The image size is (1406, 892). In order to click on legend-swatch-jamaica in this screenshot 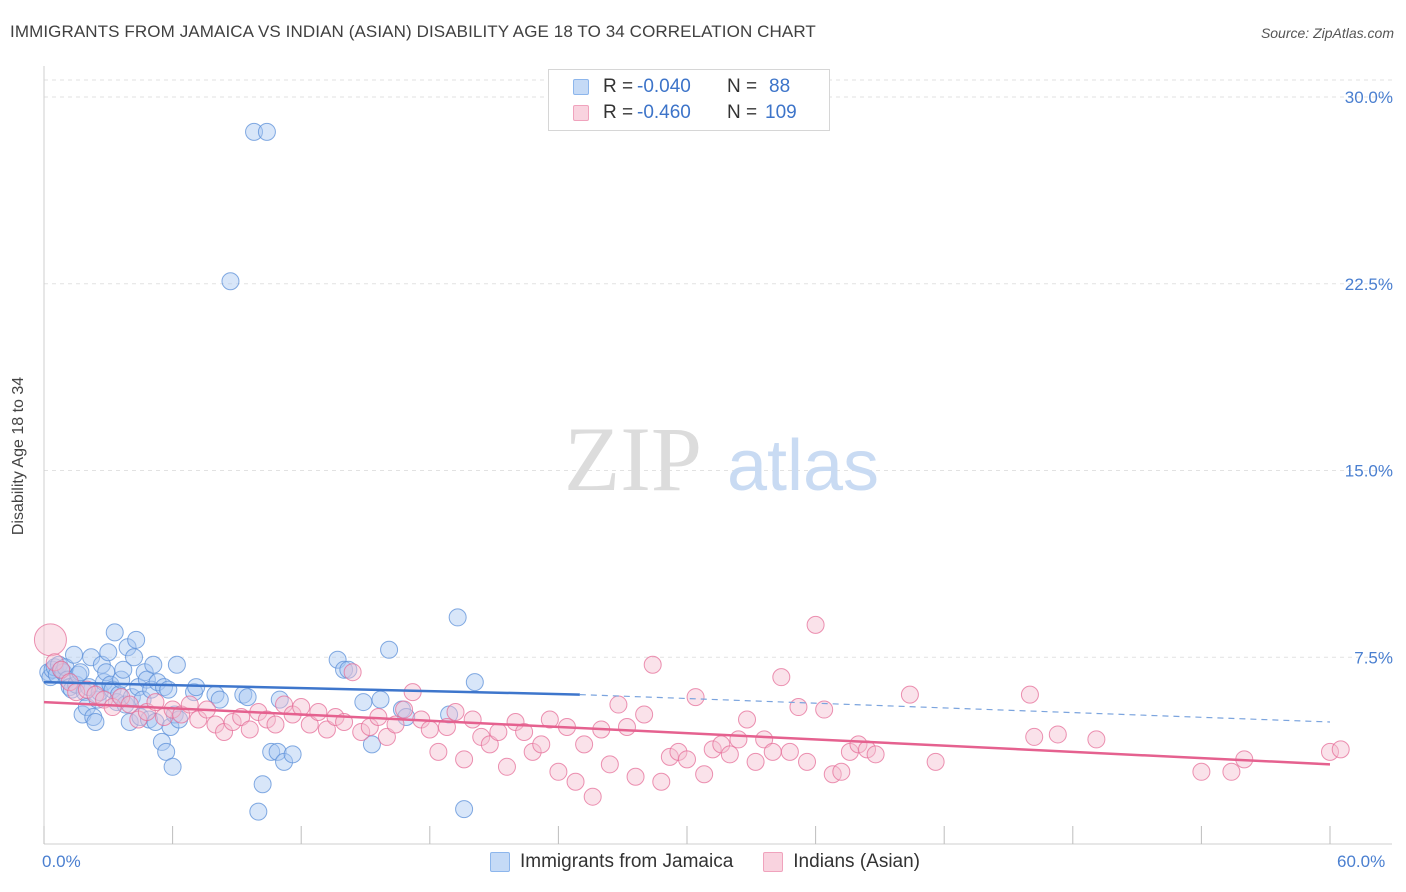, I will do `click(581, 87)`.